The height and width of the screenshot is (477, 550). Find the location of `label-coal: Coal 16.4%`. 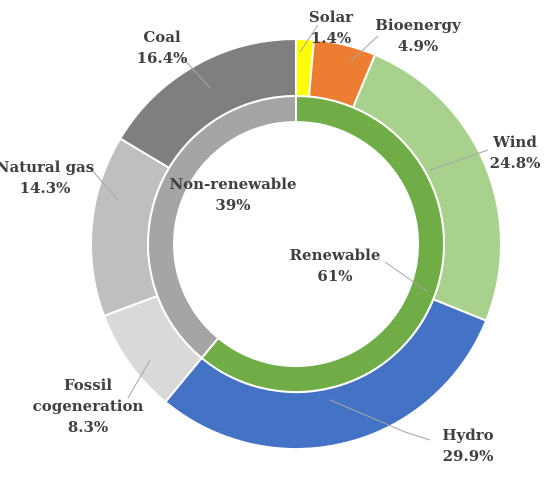

label-coal: Coal 16.4% is located at coordinates (162, 47).